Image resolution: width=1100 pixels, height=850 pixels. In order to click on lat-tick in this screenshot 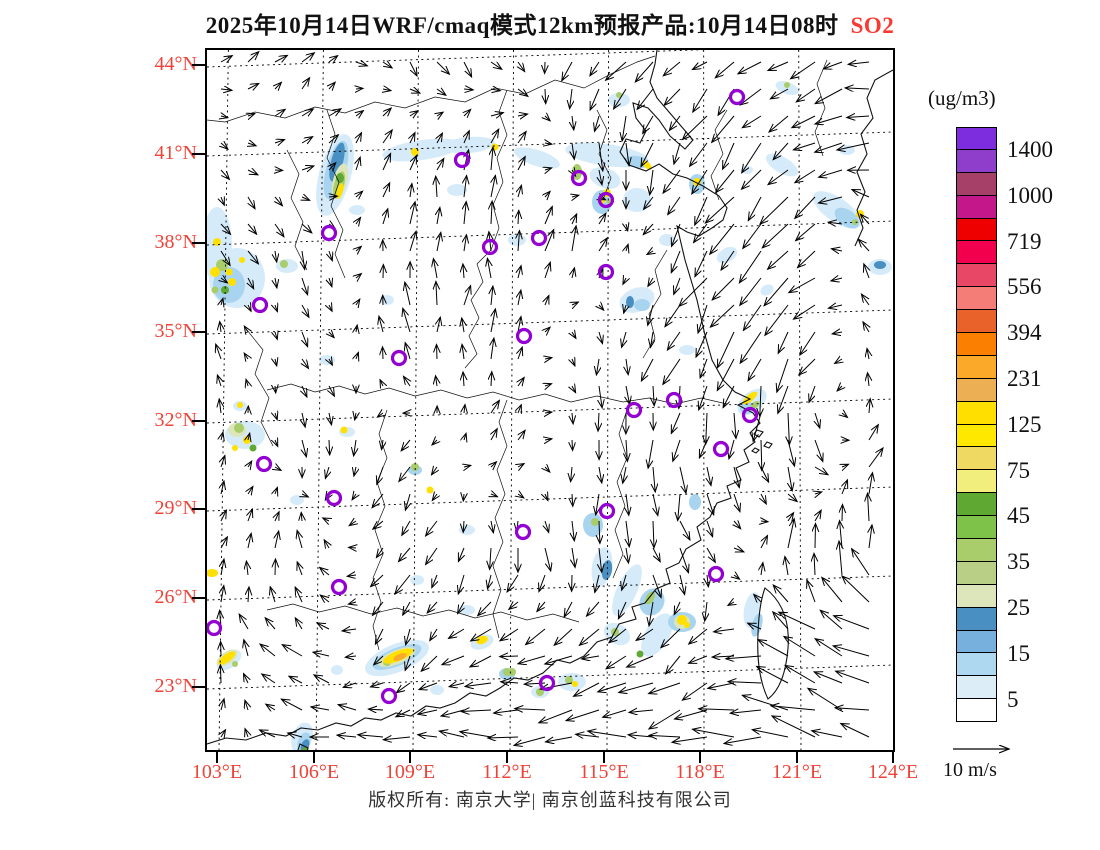, I will do `click(198, 65)`.